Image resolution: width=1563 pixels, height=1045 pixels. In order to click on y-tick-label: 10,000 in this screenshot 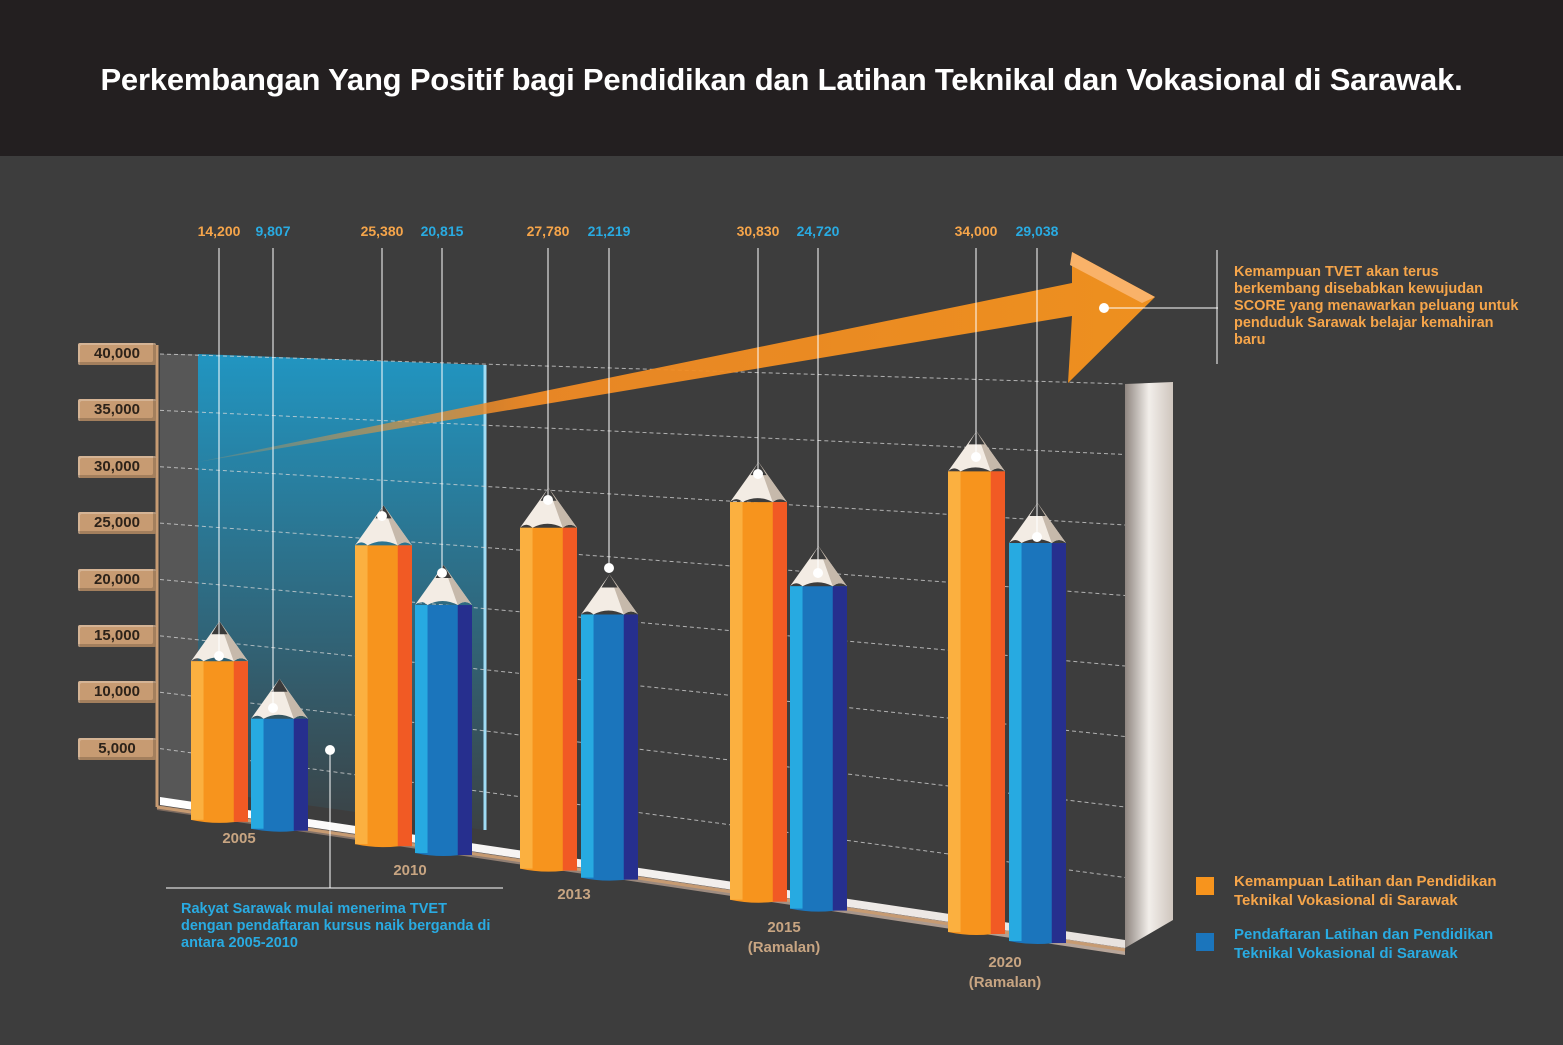, I will do `click(117, 692)`.